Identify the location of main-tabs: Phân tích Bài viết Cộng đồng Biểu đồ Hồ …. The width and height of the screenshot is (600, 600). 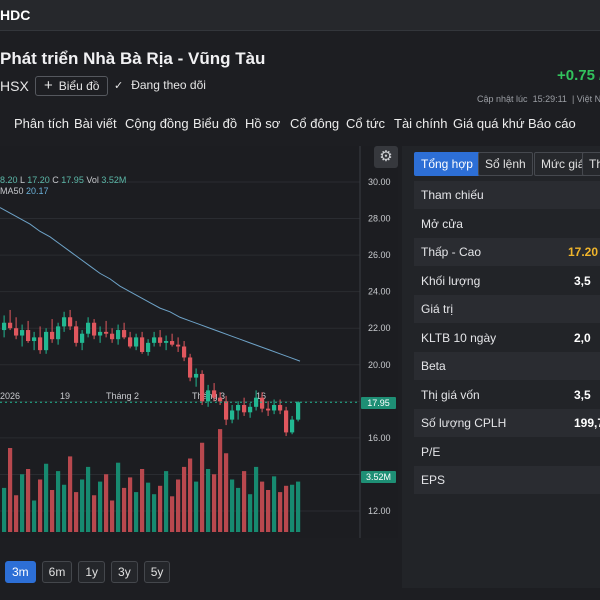
(300, 125).